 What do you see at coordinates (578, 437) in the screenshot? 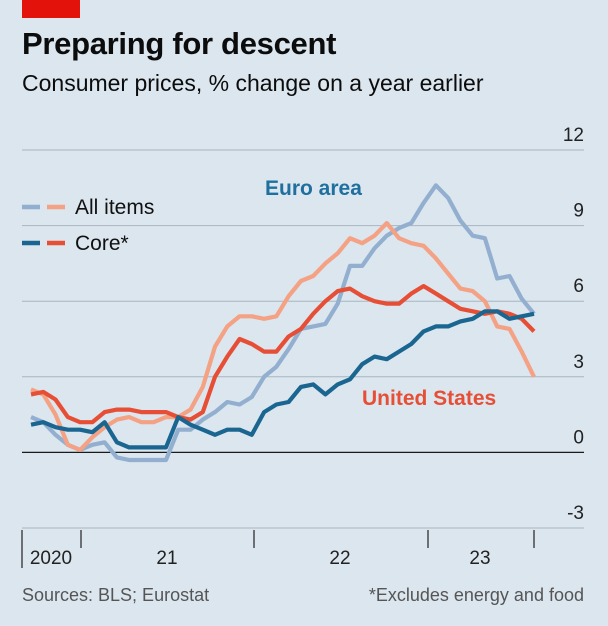
I see `y-tick-label: 0` at bounding box center [578, 437].